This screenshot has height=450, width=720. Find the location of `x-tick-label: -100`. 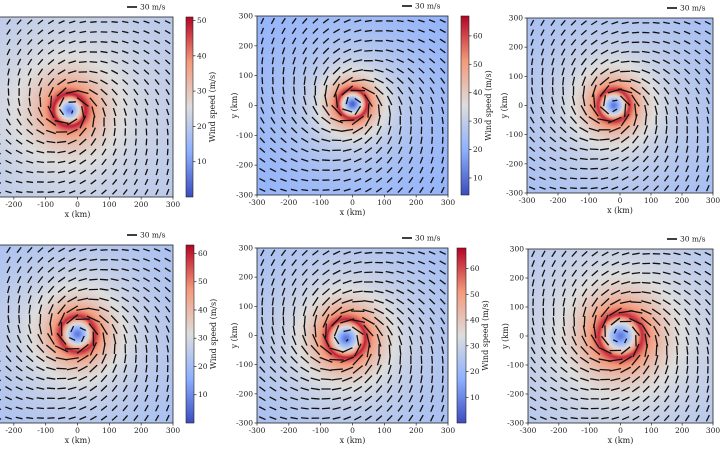

x-tick-label: -100 is located at coordinates (320, 202).